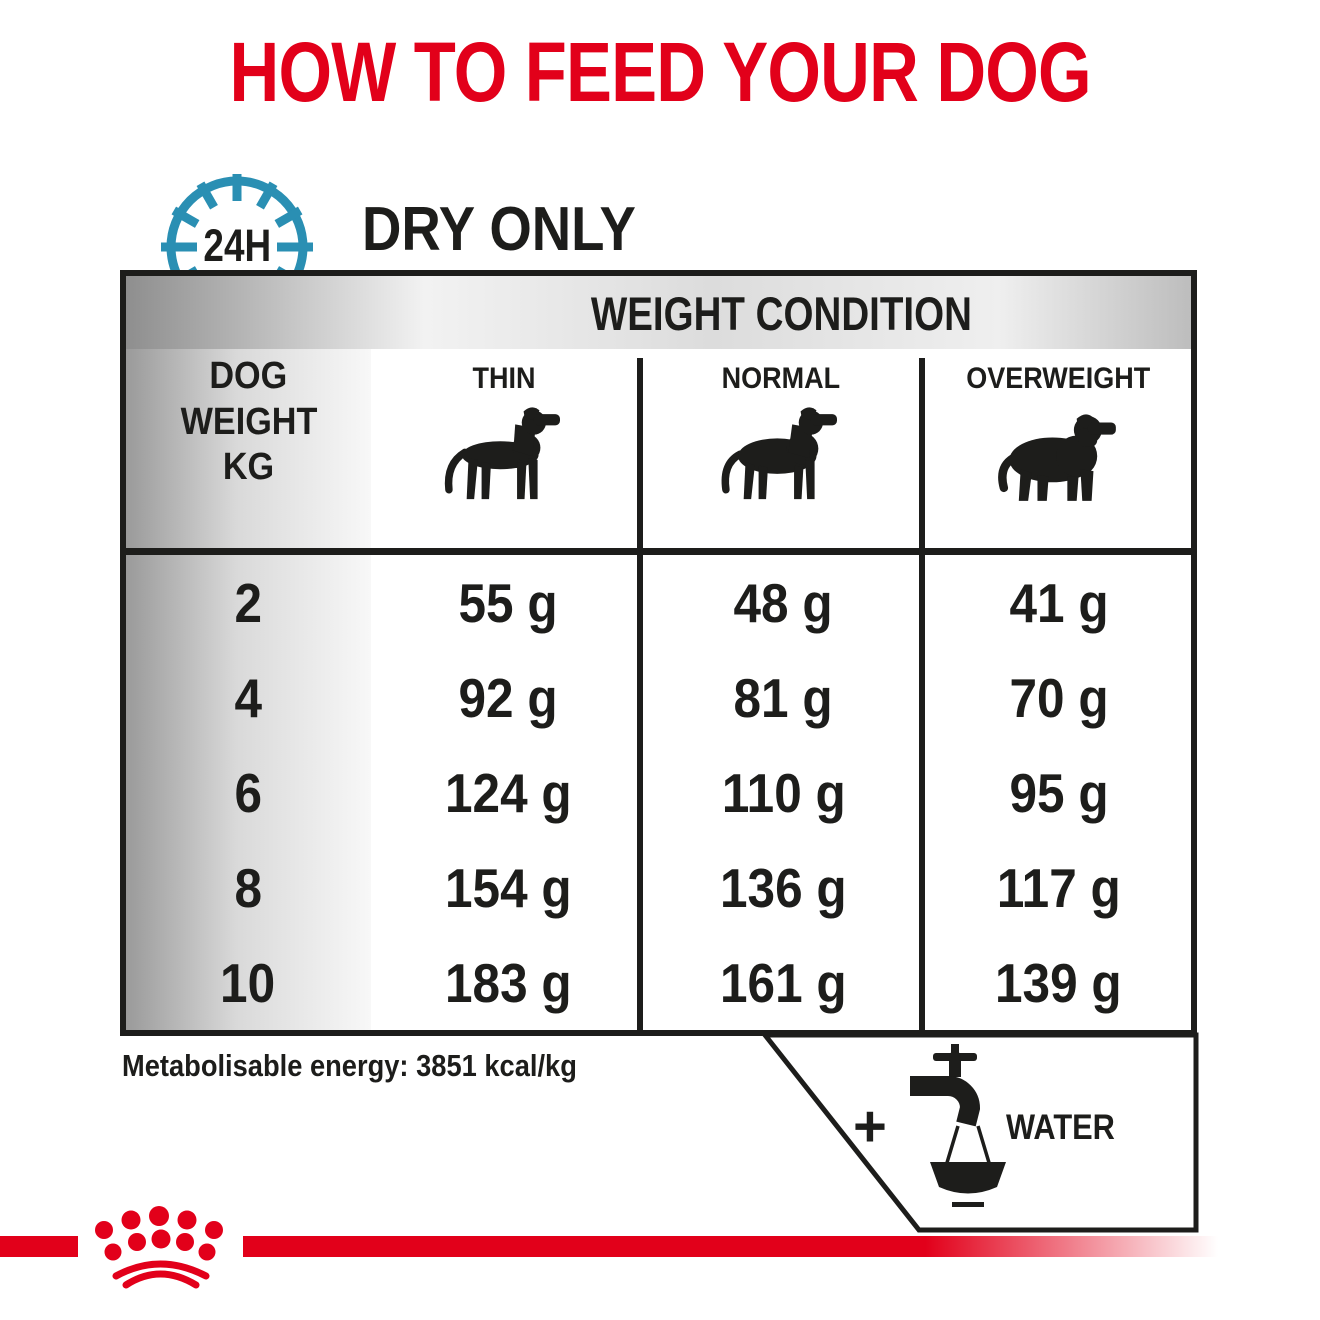 The width and height of the screenshot is (1320, 1320). What do you see at coordinates (870, 1126) in the screenshot?
I see `plus-sign: +` at bounding box center [870, 1126].